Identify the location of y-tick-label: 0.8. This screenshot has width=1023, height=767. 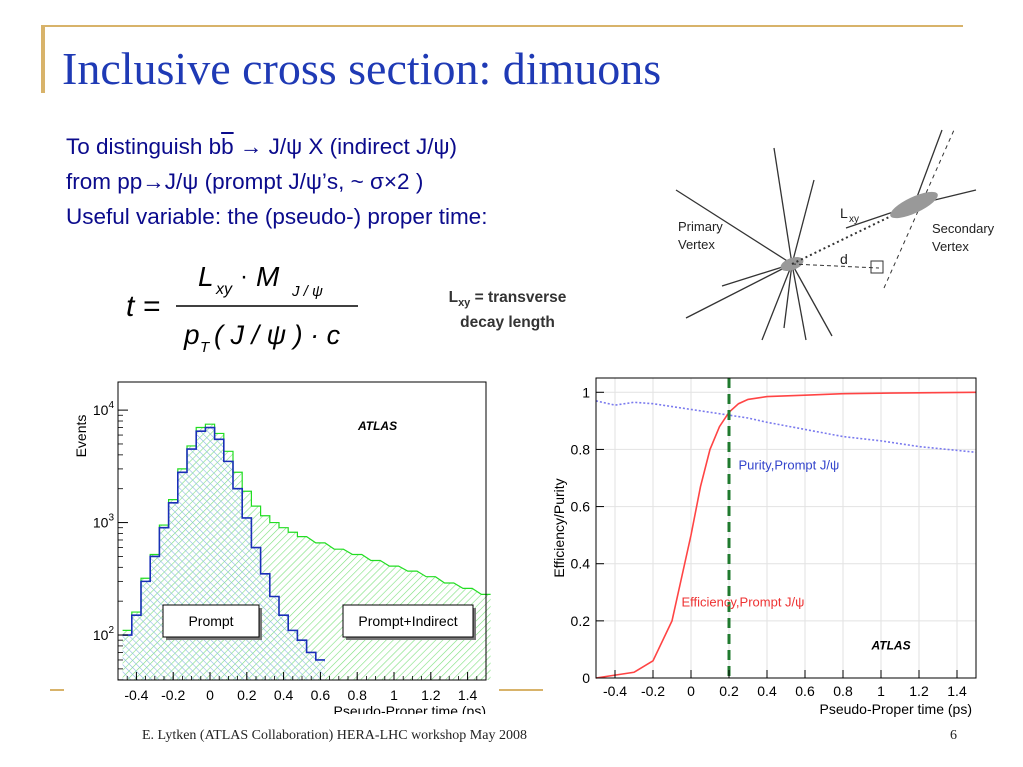
(581, 449).